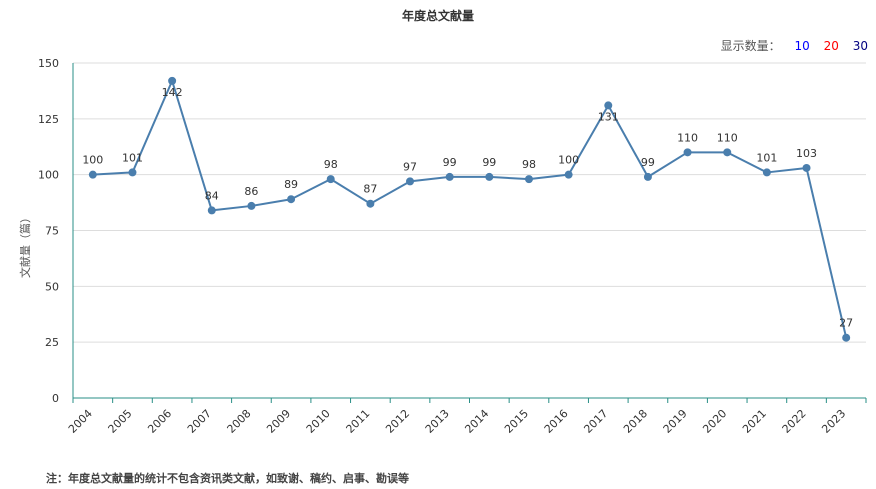  Describe the element at coordinates (595, 421) in the screenshot. I see `x-tick-label: 2017` at that location.